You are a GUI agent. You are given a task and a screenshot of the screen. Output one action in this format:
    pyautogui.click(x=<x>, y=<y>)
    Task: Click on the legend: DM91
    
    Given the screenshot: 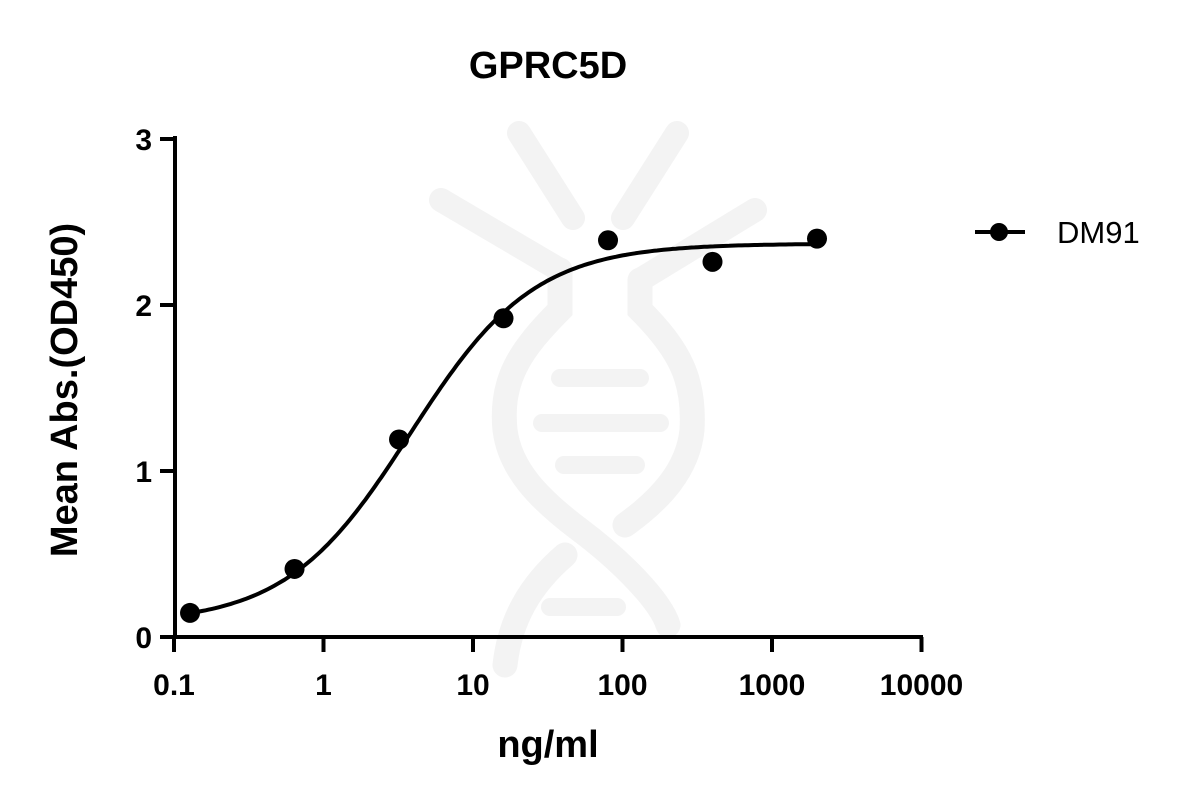 What is the action you would take?
    pyautogui.click(x=1057, y=232)
    